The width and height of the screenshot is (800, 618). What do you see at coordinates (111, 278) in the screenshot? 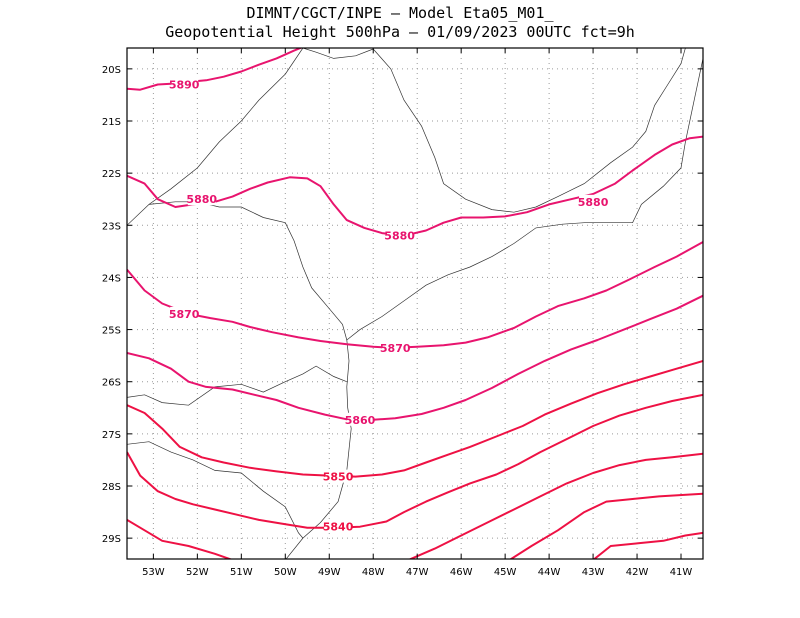
I see `y-tick-label: 24S` at bounding box center [111, 278].